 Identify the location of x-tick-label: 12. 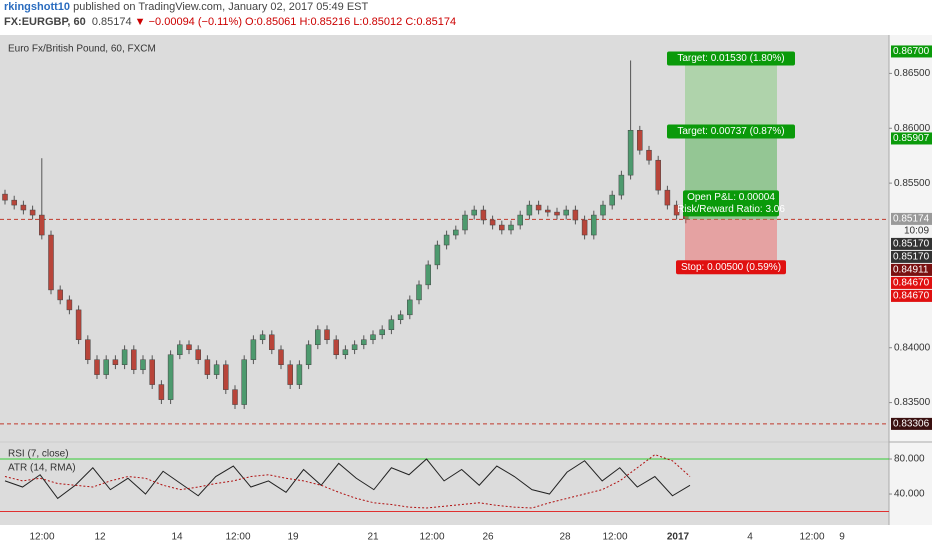
(100, 537).